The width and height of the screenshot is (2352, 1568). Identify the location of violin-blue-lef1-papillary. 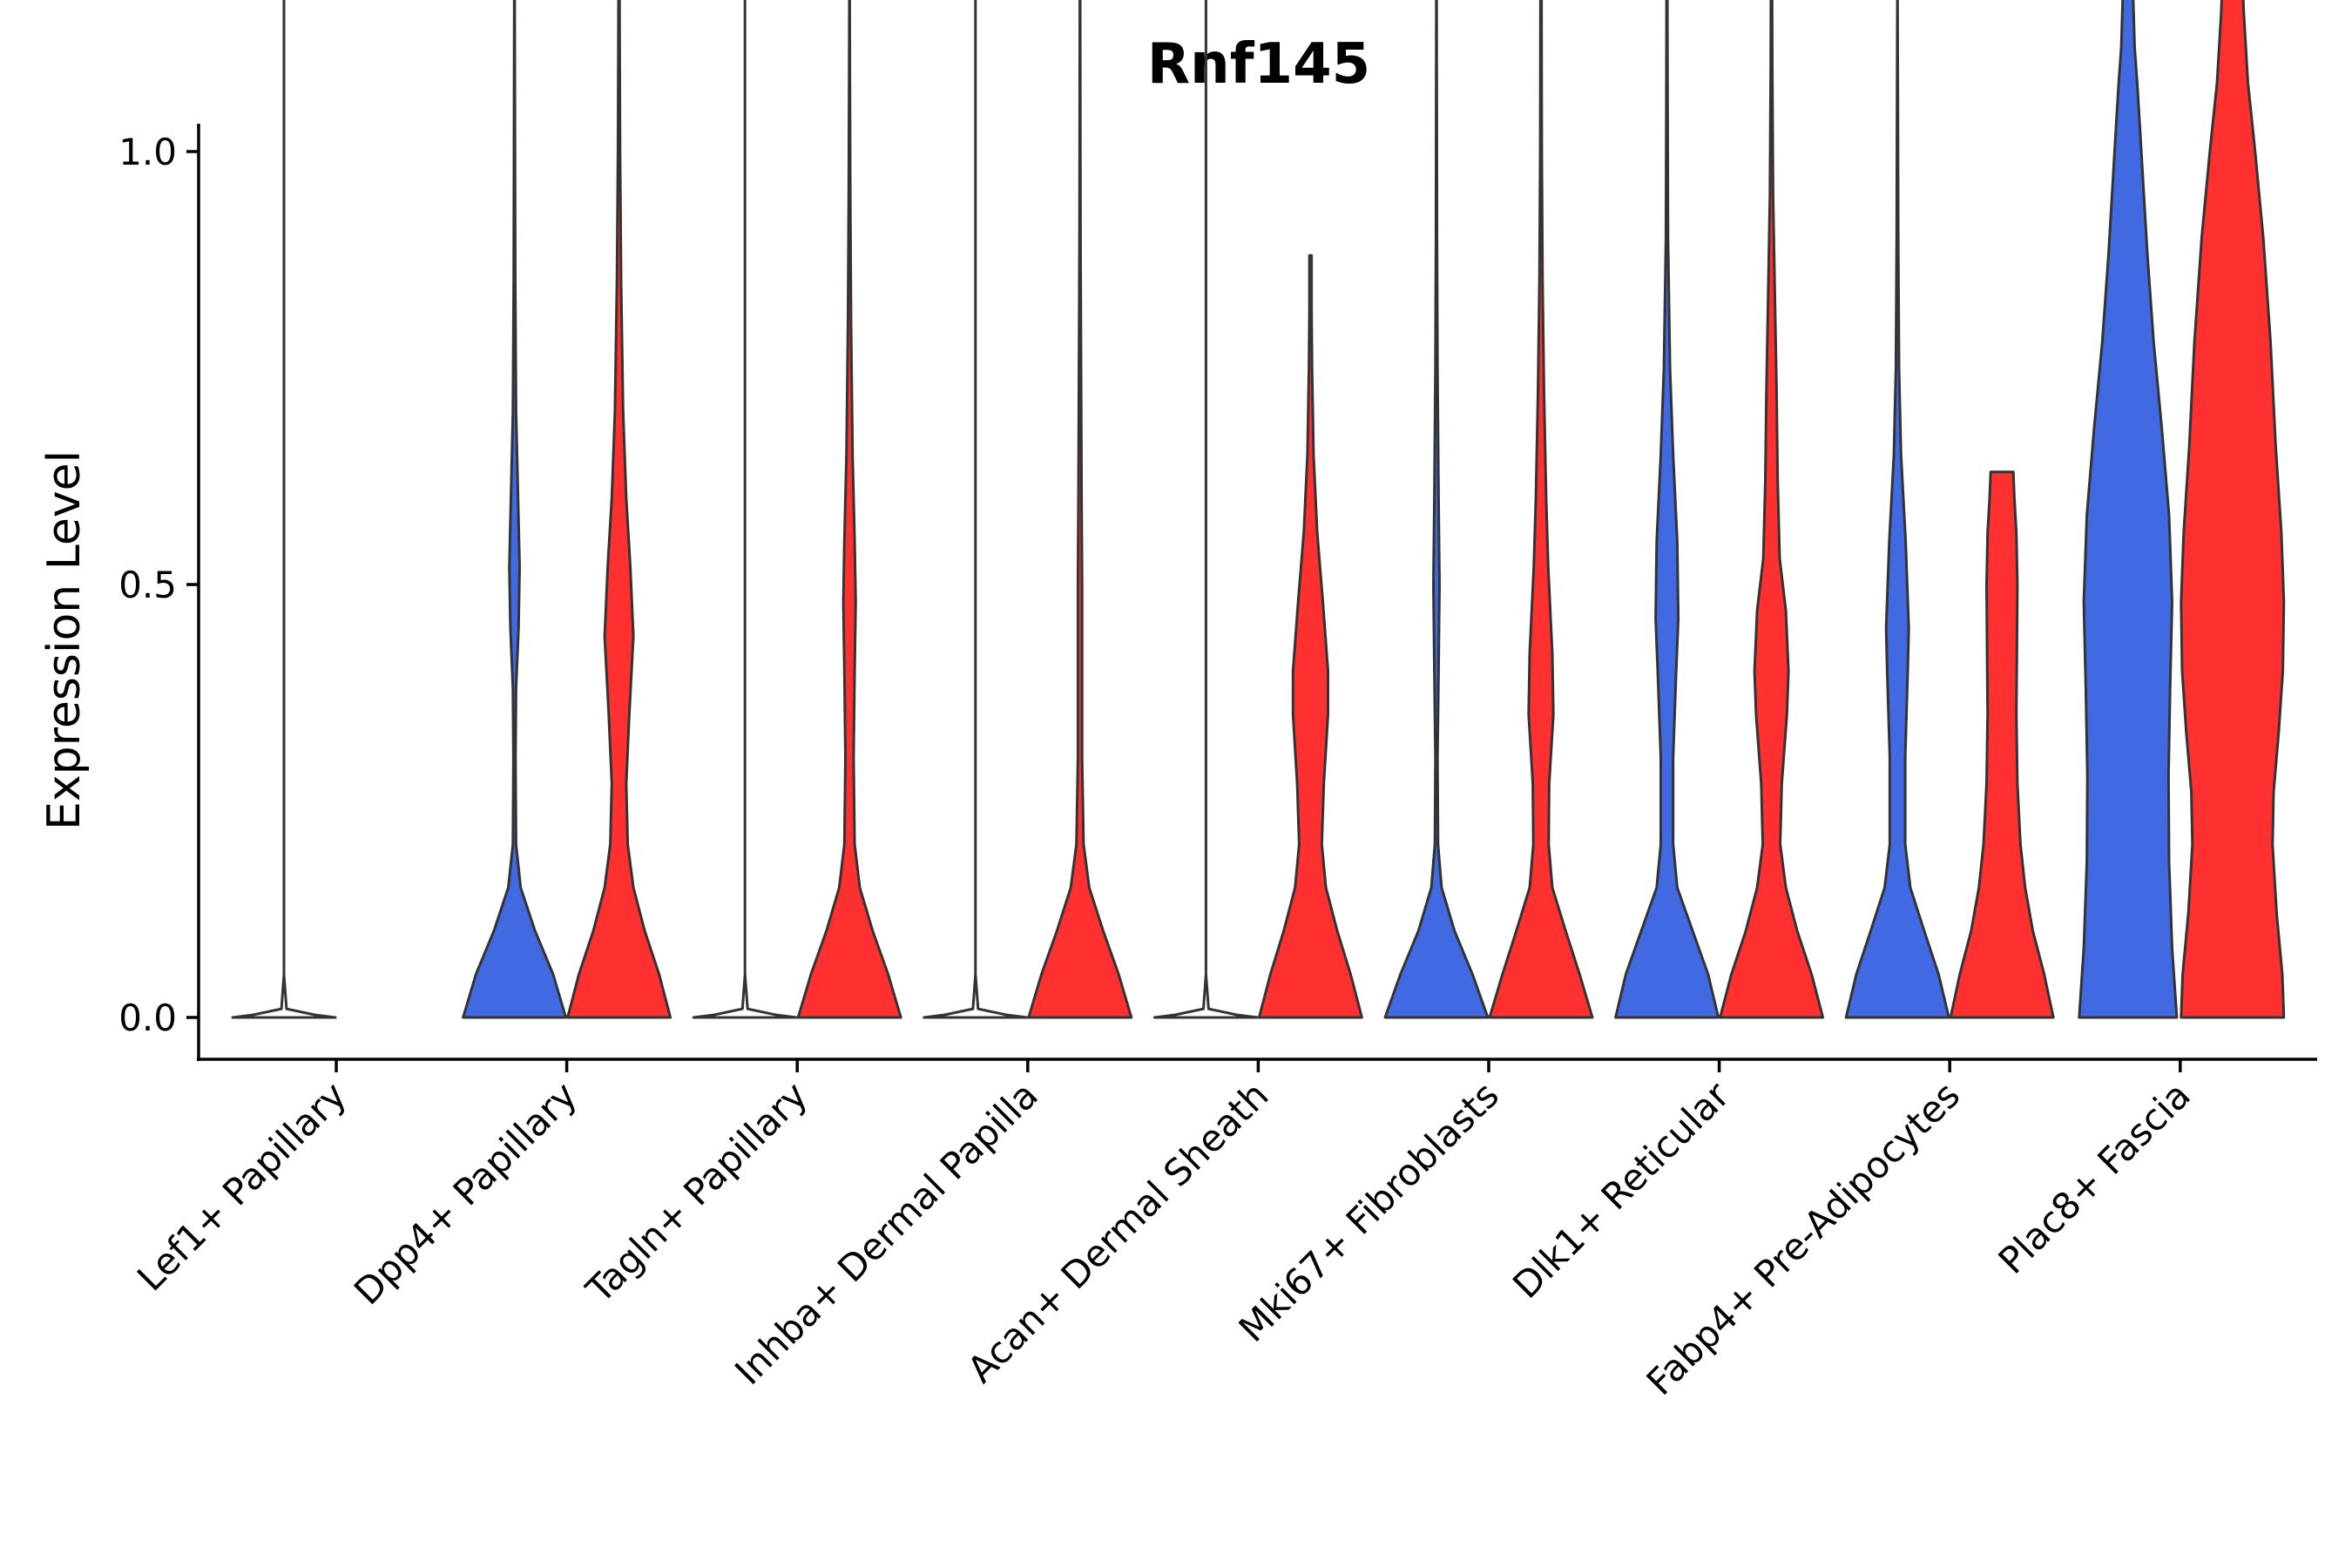
(284, 510).